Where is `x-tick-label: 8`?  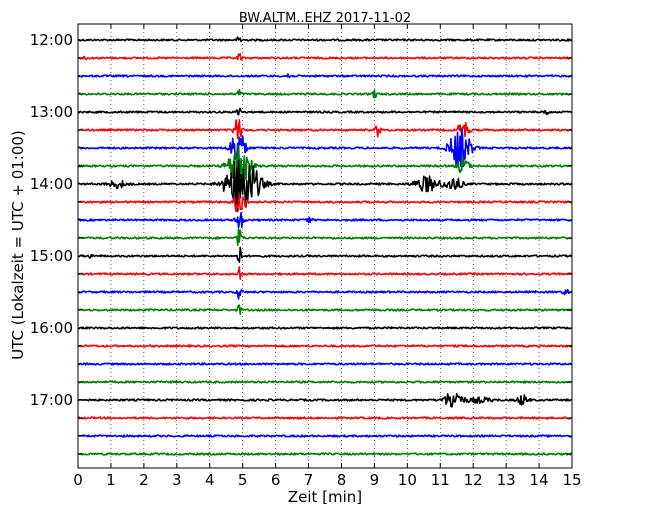 x-tick-label: 8 is located at coordinates (342, 480).